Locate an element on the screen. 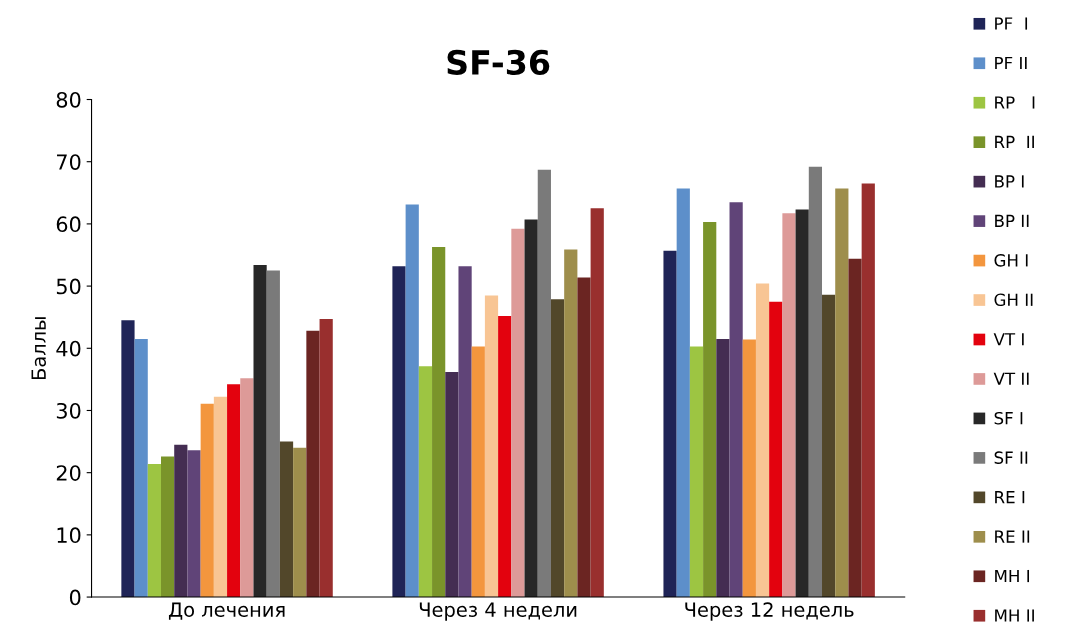 The image size is (1077, 642). legend-label: MH I is located at coordinates (1012, 576).